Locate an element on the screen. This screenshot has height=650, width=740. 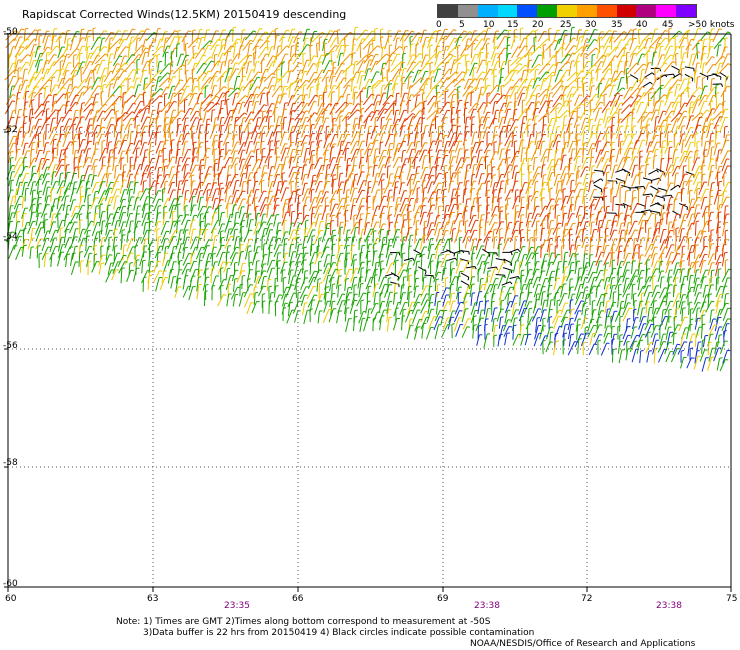
legend-swatch is located at coordinates (586, 11).